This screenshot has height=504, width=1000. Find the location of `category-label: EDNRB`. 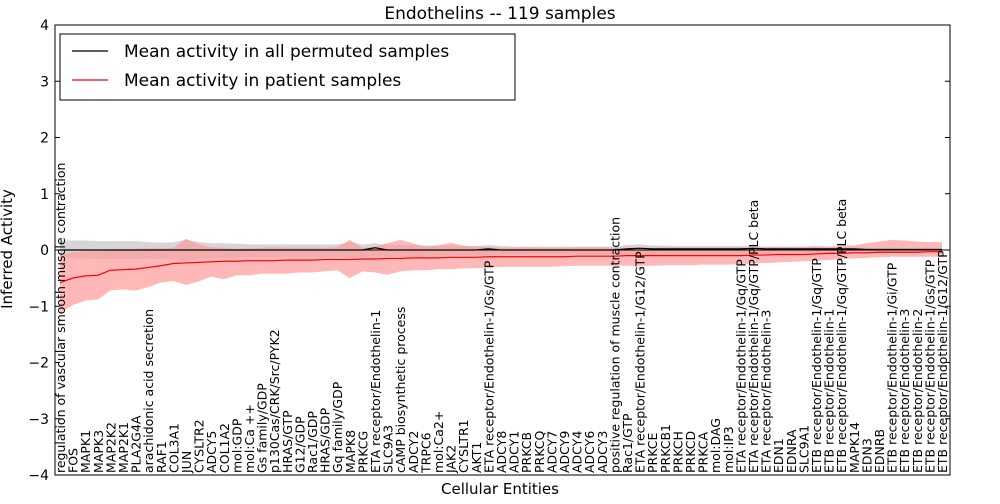

category-label: EDNRB is located at coordinates (879, 451).